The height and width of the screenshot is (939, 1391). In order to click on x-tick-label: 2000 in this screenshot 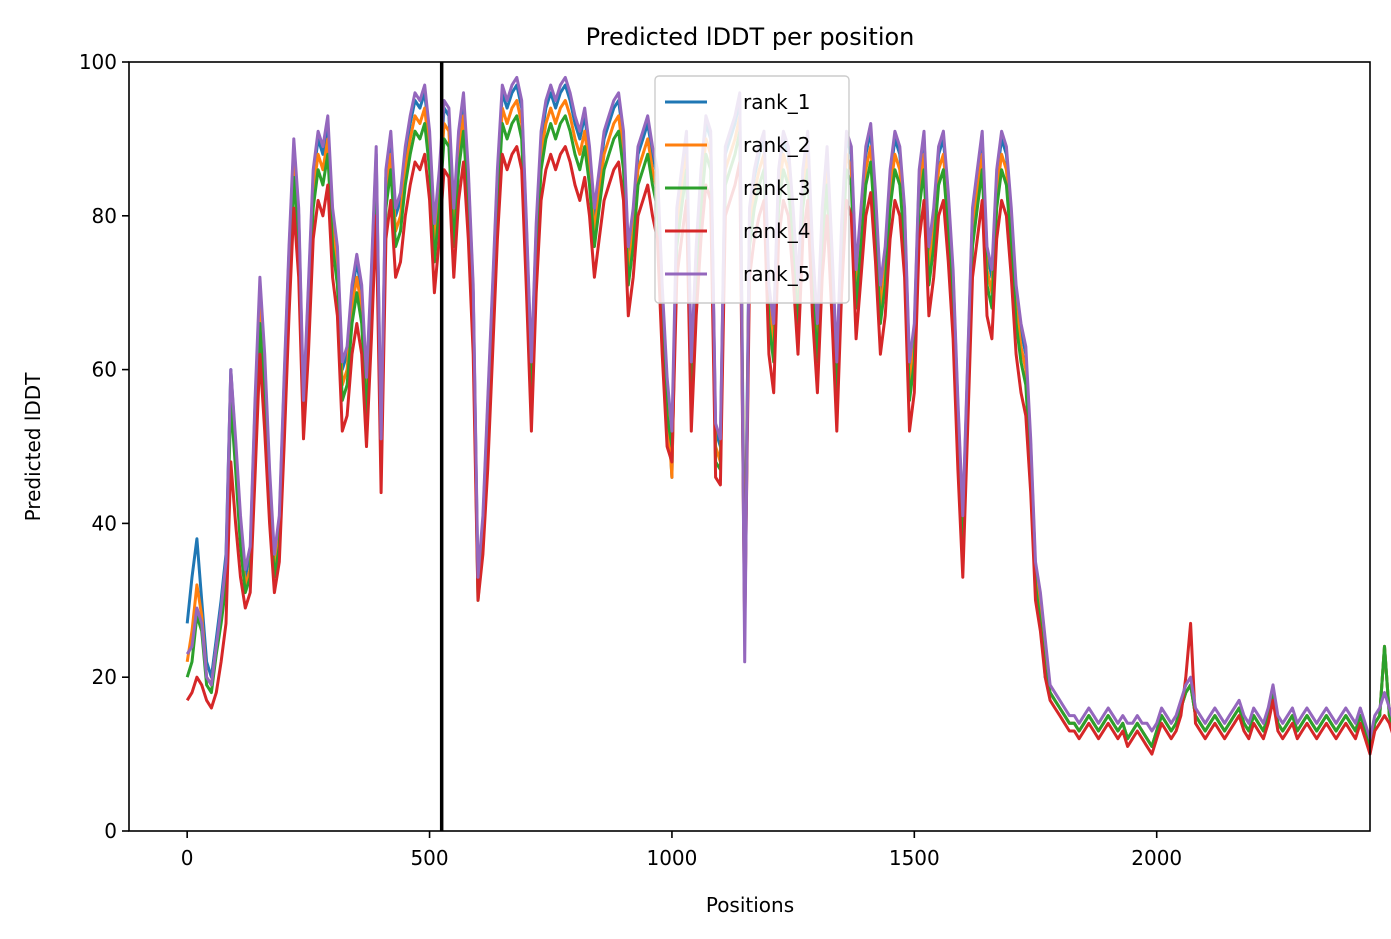, I will do `click(1156, 858)`.